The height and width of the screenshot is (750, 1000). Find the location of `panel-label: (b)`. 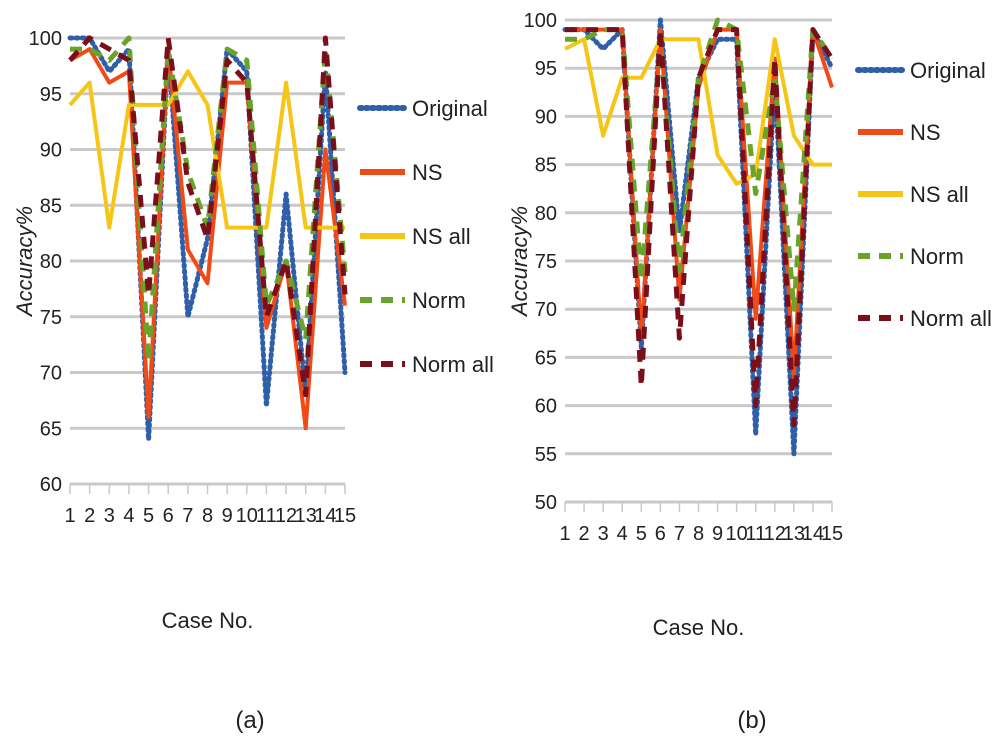

panel-label: (b) is located at coordinates (751, 720).